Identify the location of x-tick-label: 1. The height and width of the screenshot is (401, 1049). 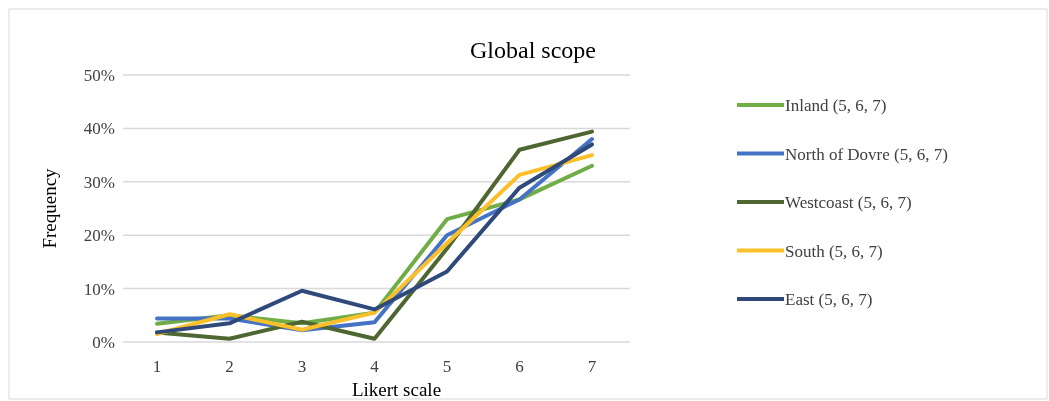
(157, 366).